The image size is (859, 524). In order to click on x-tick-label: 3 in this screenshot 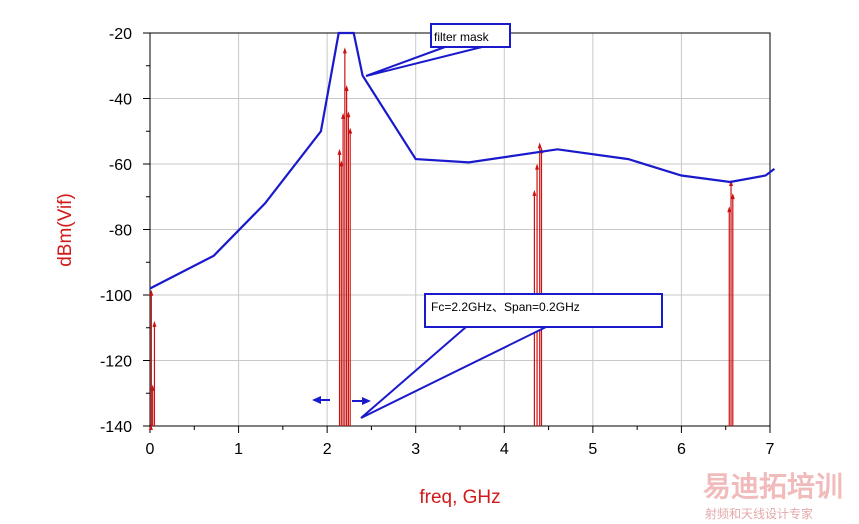, I will do `click(415, 449)`.